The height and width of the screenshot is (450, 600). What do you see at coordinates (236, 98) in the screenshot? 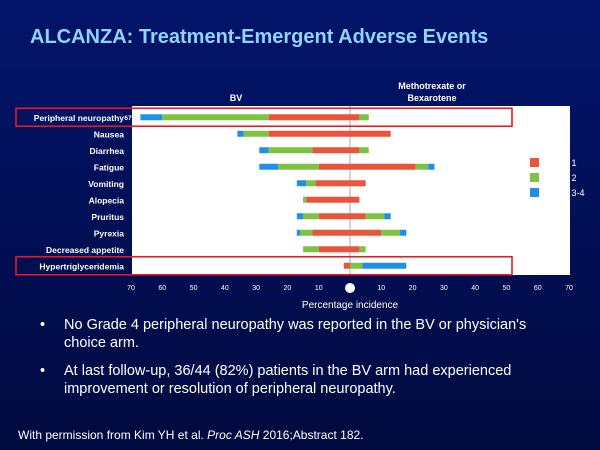
I see `arm-header-bv: BV` at bounding box center [236, 98].